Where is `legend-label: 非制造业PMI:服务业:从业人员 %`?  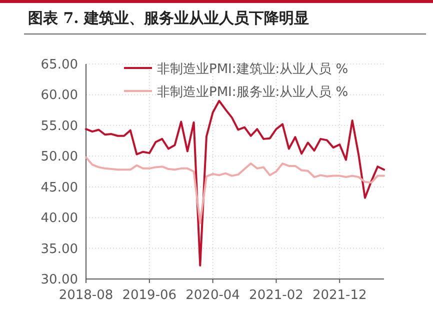
legend-label: 非制造业PMI:服务业:从业人员 % is located at coordinates (252, 92).